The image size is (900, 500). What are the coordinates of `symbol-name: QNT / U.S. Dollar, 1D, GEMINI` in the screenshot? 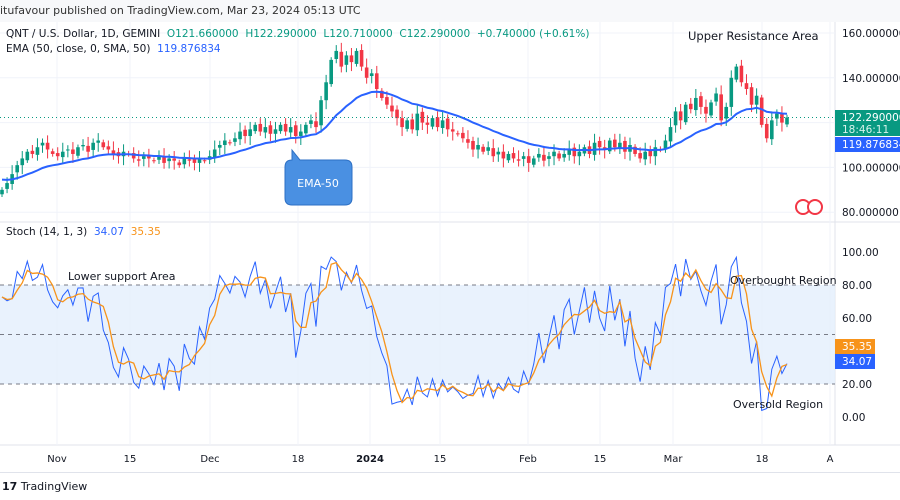 It's located at (83, 34).